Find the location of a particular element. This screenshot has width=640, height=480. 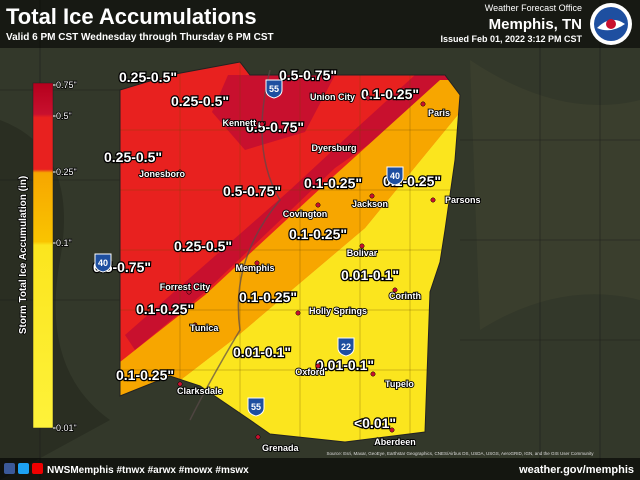

legend-tick-label: 0.1" is located at coordinates (64, 243).